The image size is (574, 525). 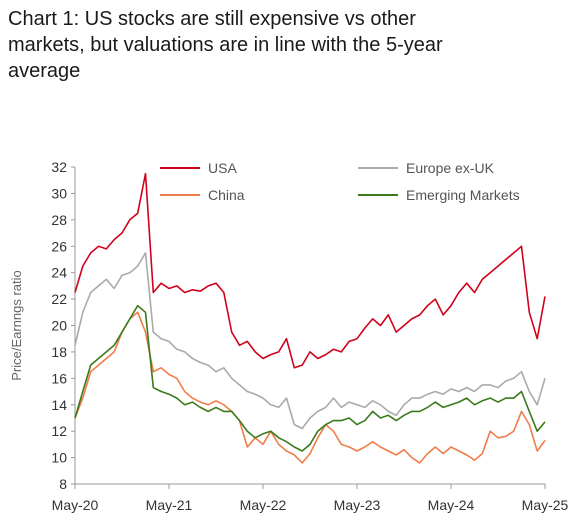 I want to click on x-tick-label: May-21, so click(x=169, y=505).